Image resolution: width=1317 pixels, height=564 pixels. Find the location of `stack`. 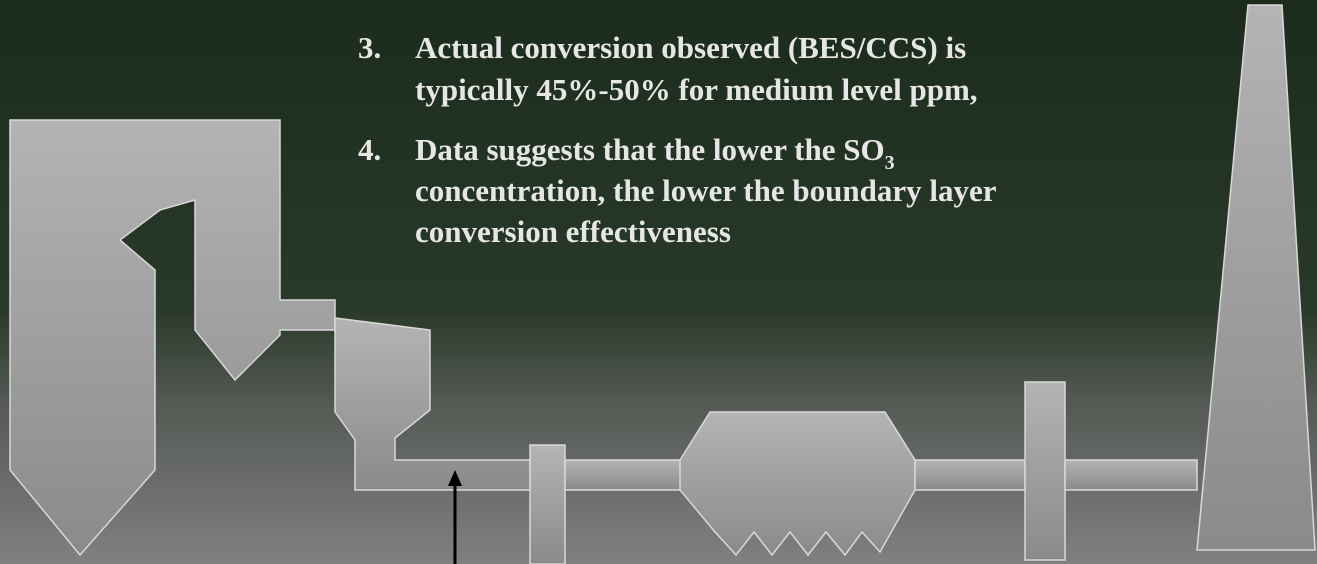

stack is located at coordinates (1256, 277).